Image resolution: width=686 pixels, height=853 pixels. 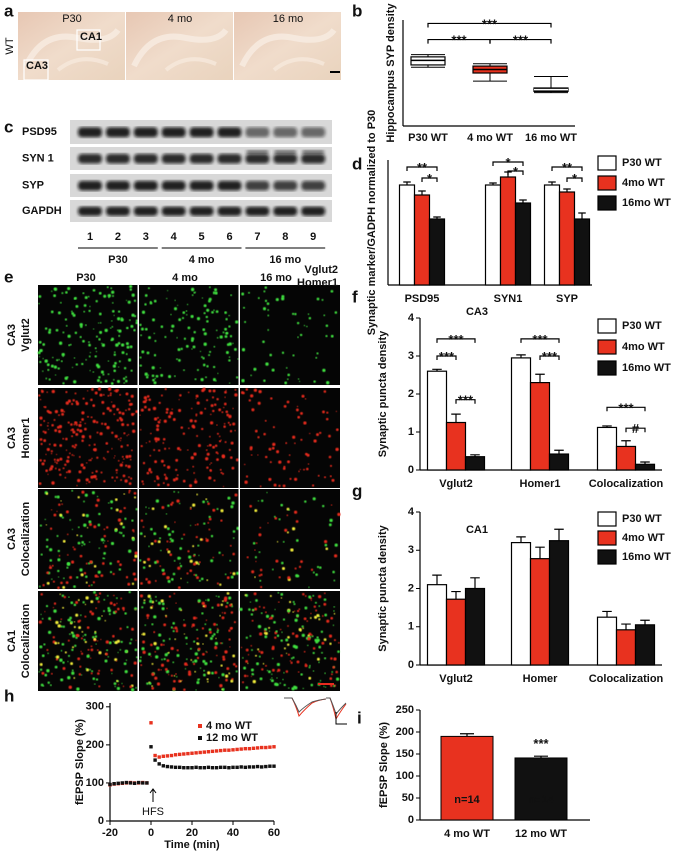 What do you see at coordinates (95, 707) in the screenshot?
I see `y-tick-label: 300` at bounding box center [95, 707].